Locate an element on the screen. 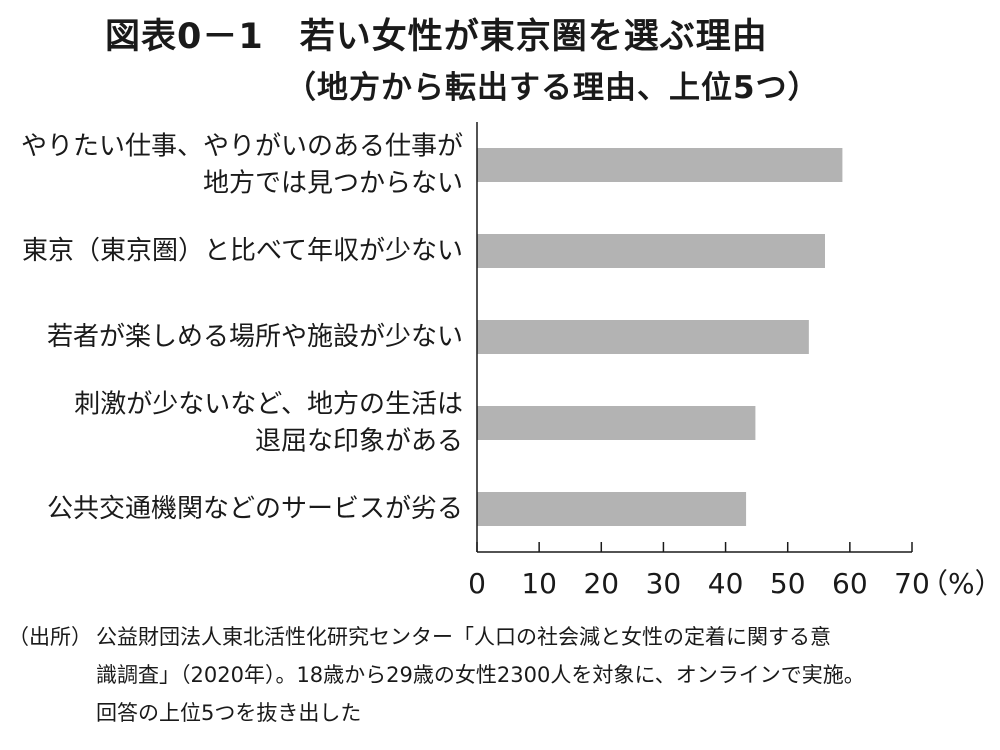 The height and width of the screenshot is (750, 1000). x-tick-label-20: 20 is located at coordinates (601, 583).